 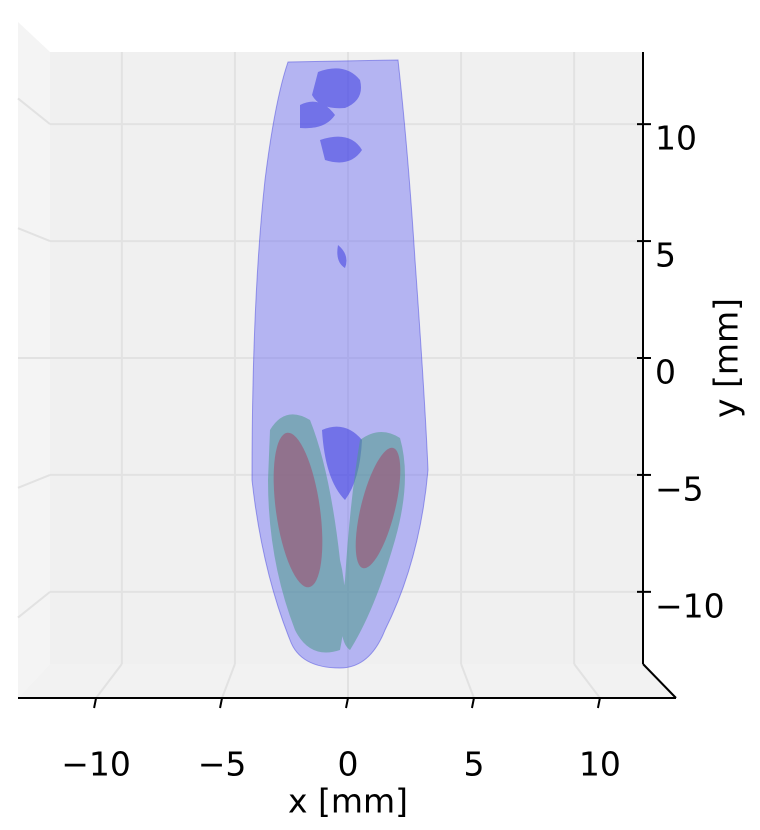 I want to click on axis-corner, so click(x=659, y=681).